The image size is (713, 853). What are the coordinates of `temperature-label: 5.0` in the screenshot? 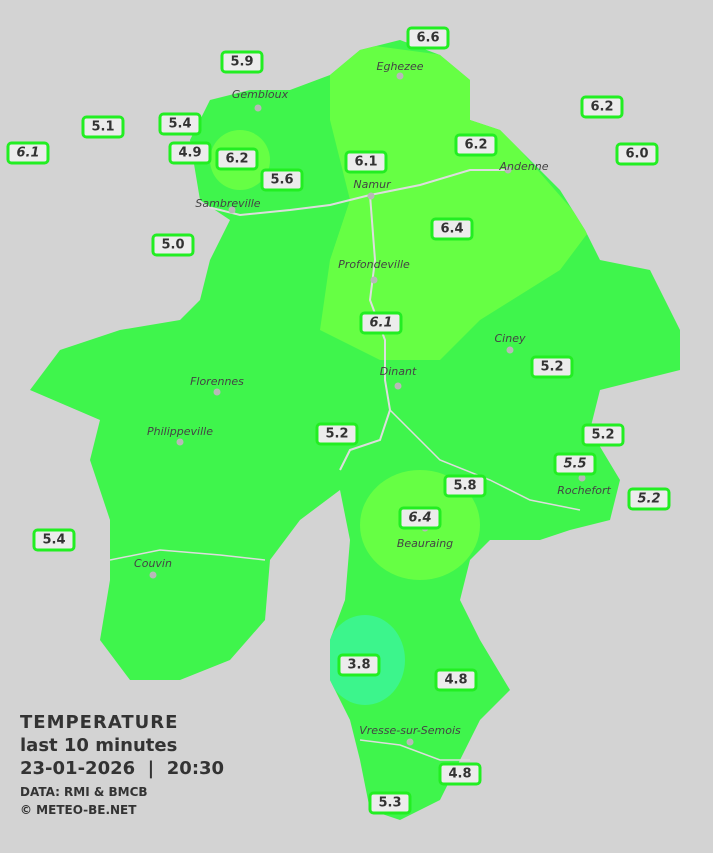 It's located at (173, 245).